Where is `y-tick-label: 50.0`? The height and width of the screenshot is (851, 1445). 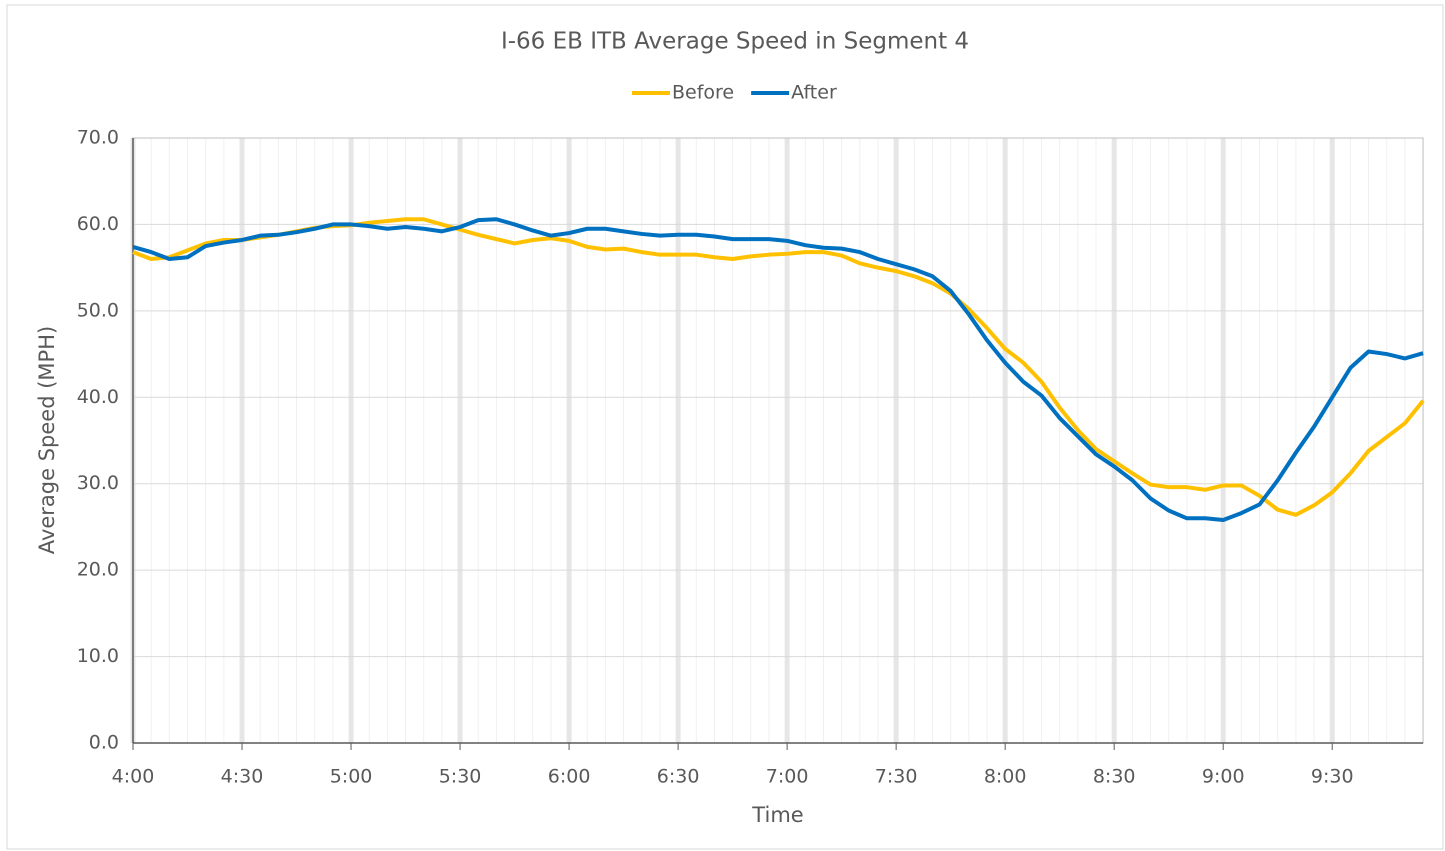
y-tick-label: 50.0 is located at coordinates (98, 310).